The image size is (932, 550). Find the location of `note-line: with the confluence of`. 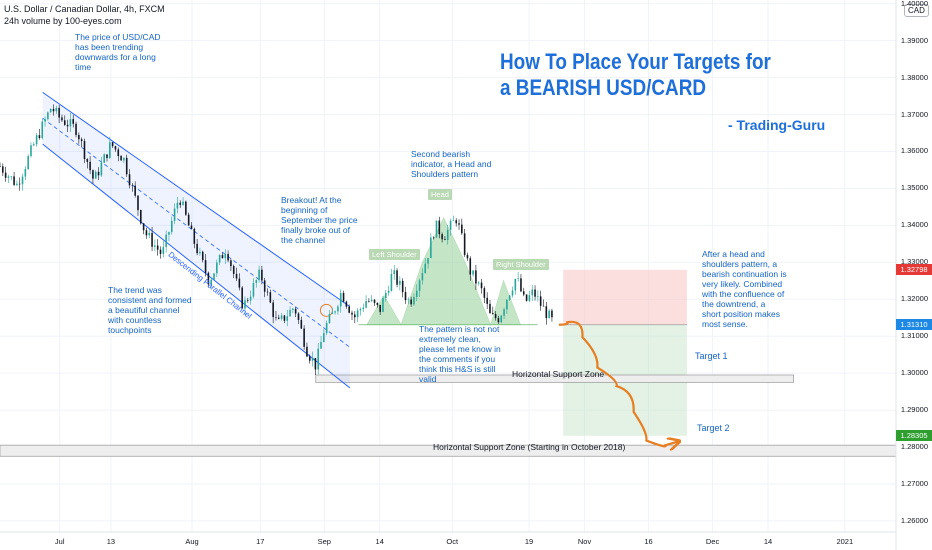

note-line: with the confluence of is located at coordinates (743, 294).